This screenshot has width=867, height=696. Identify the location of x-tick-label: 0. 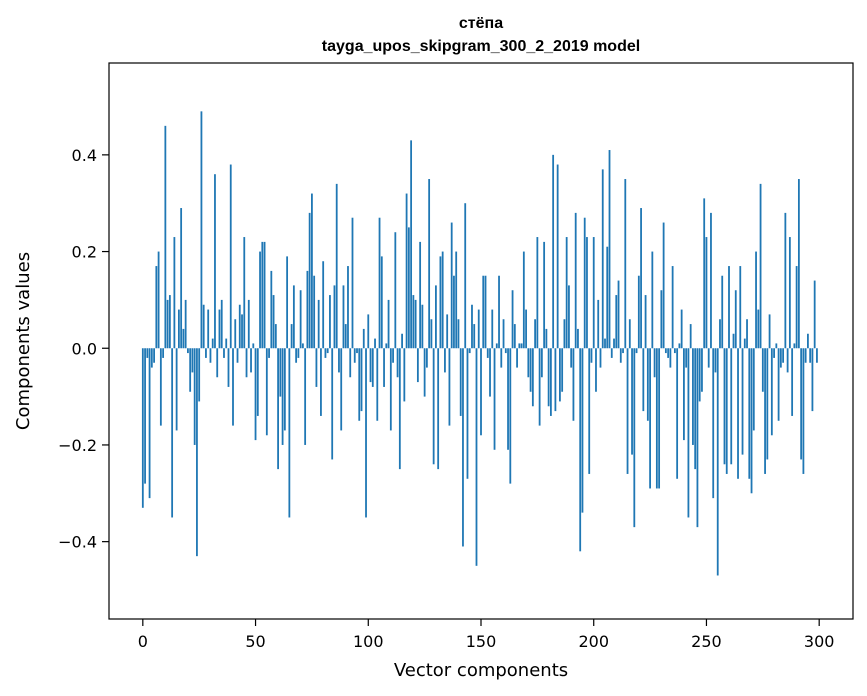
(143, 641).